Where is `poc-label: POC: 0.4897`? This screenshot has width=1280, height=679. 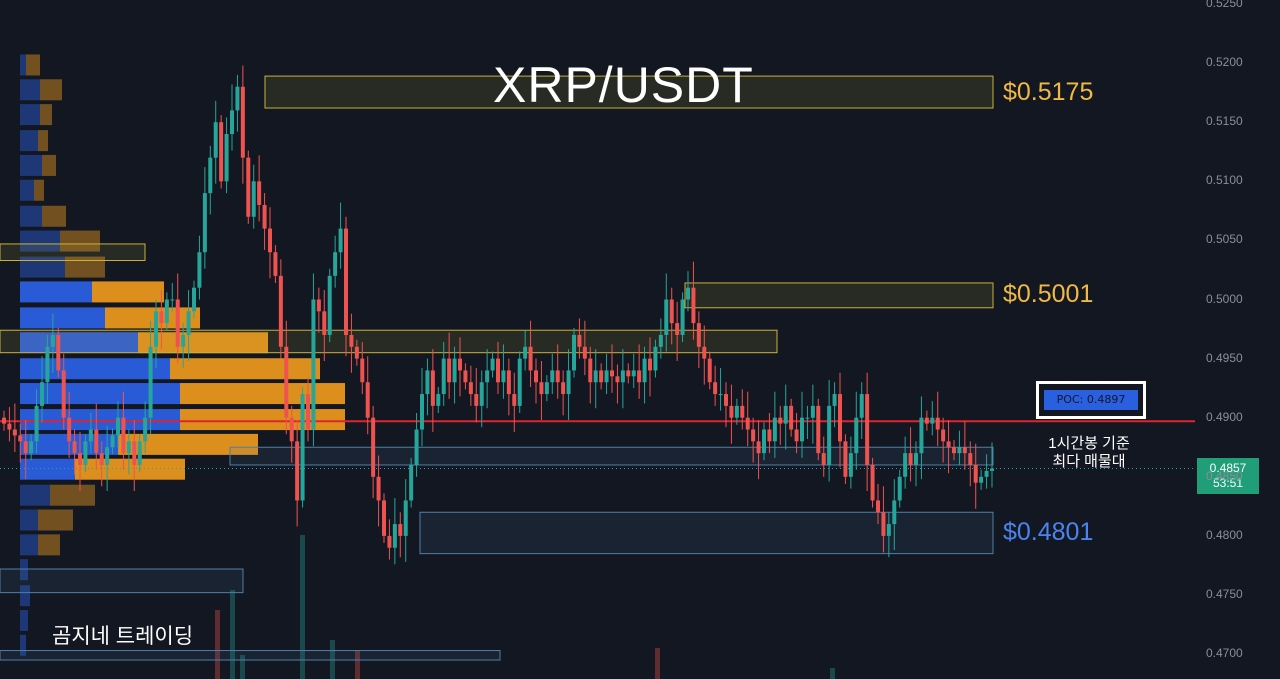
poc-label: POC: 0.4897 is located at coordinates (1091, 400).